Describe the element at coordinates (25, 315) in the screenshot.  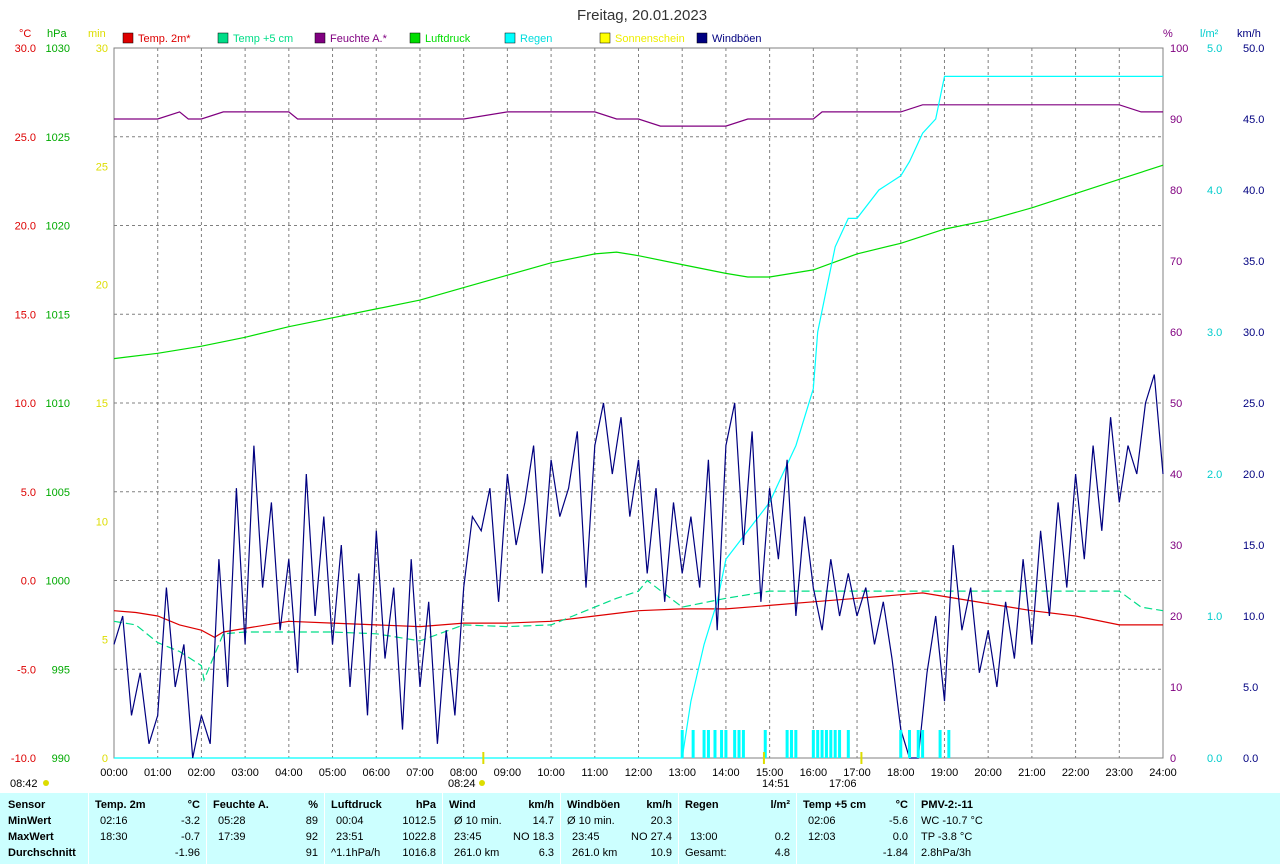
I see `temp-tick-label: 15.0` at that location.